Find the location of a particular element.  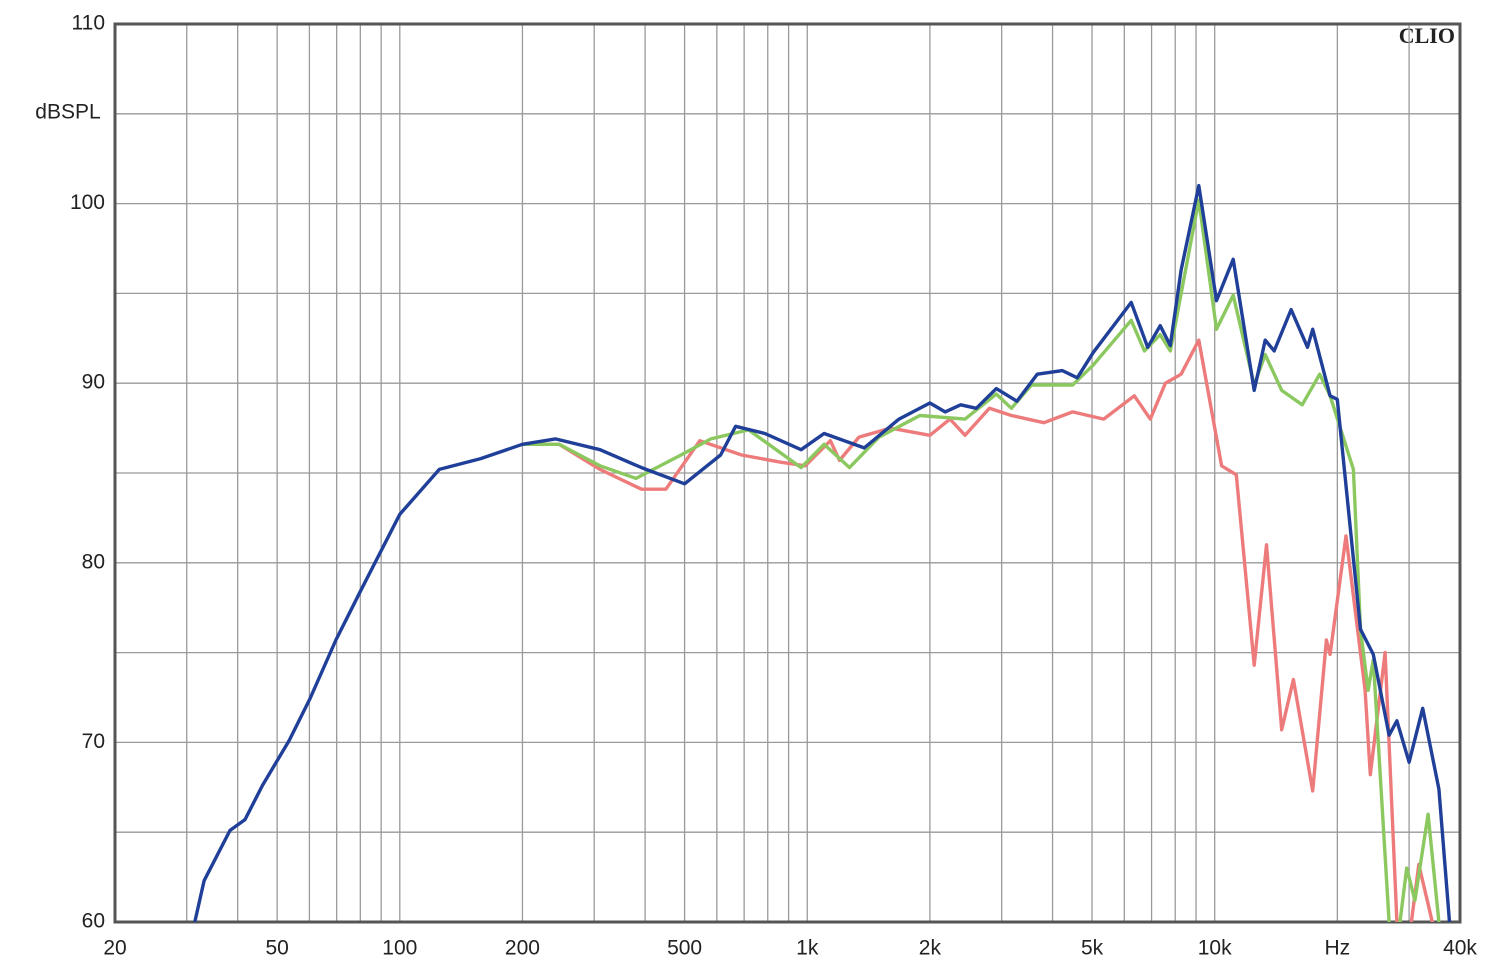

x-tick-label: 20 is located at coordinates (114, 948).